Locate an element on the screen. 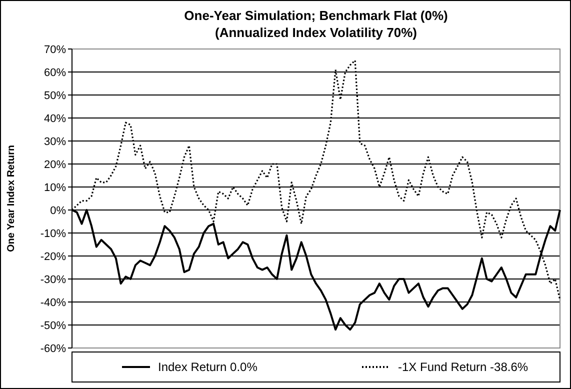 This screenshot has height=389, width=571. y-tick-label: 70% is located at coordinates (55, 50).